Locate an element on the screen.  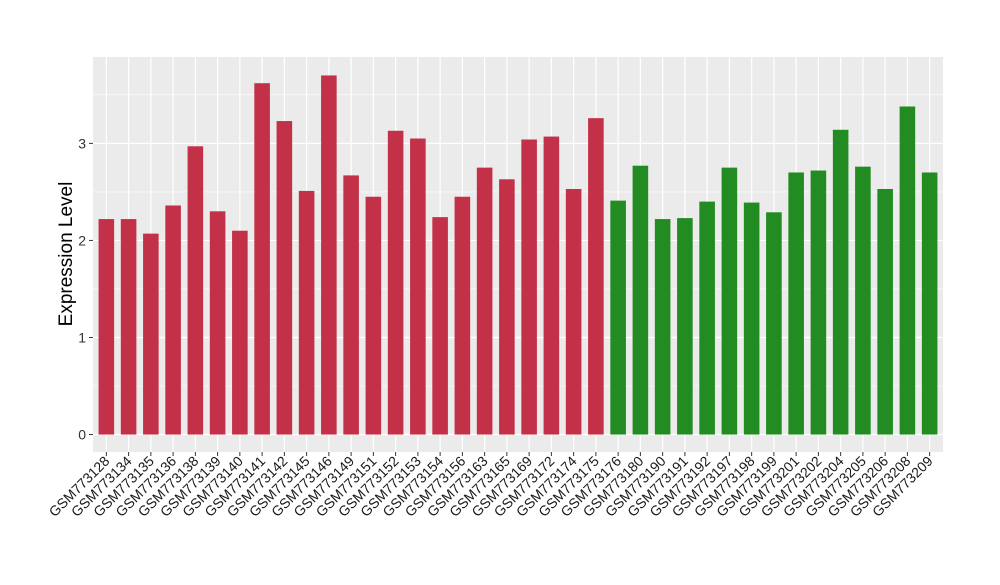
bar-GSM773153 is located at coordinates (418, 286).